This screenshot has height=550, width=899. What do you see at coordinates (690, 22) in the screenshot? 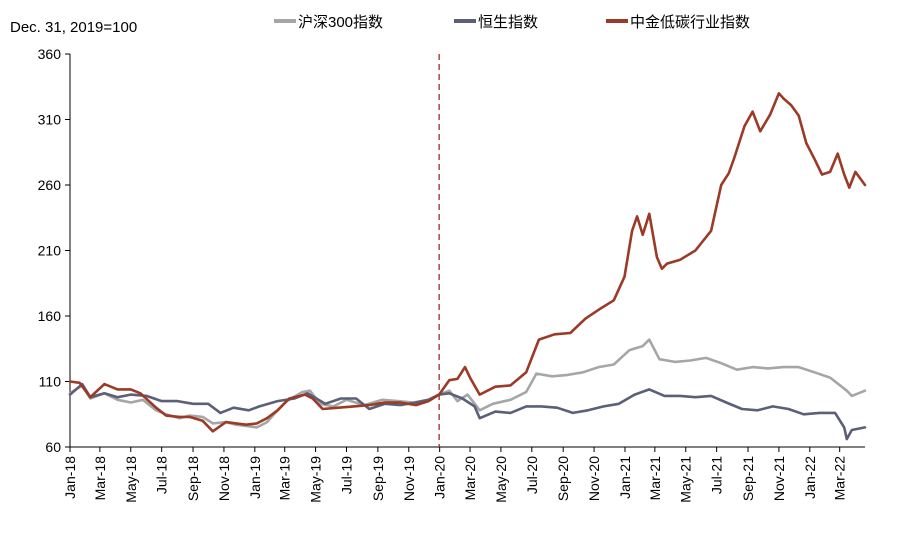
I see `legend-label-2: 中金低碳行业指数` at bounding box center [690, 22].